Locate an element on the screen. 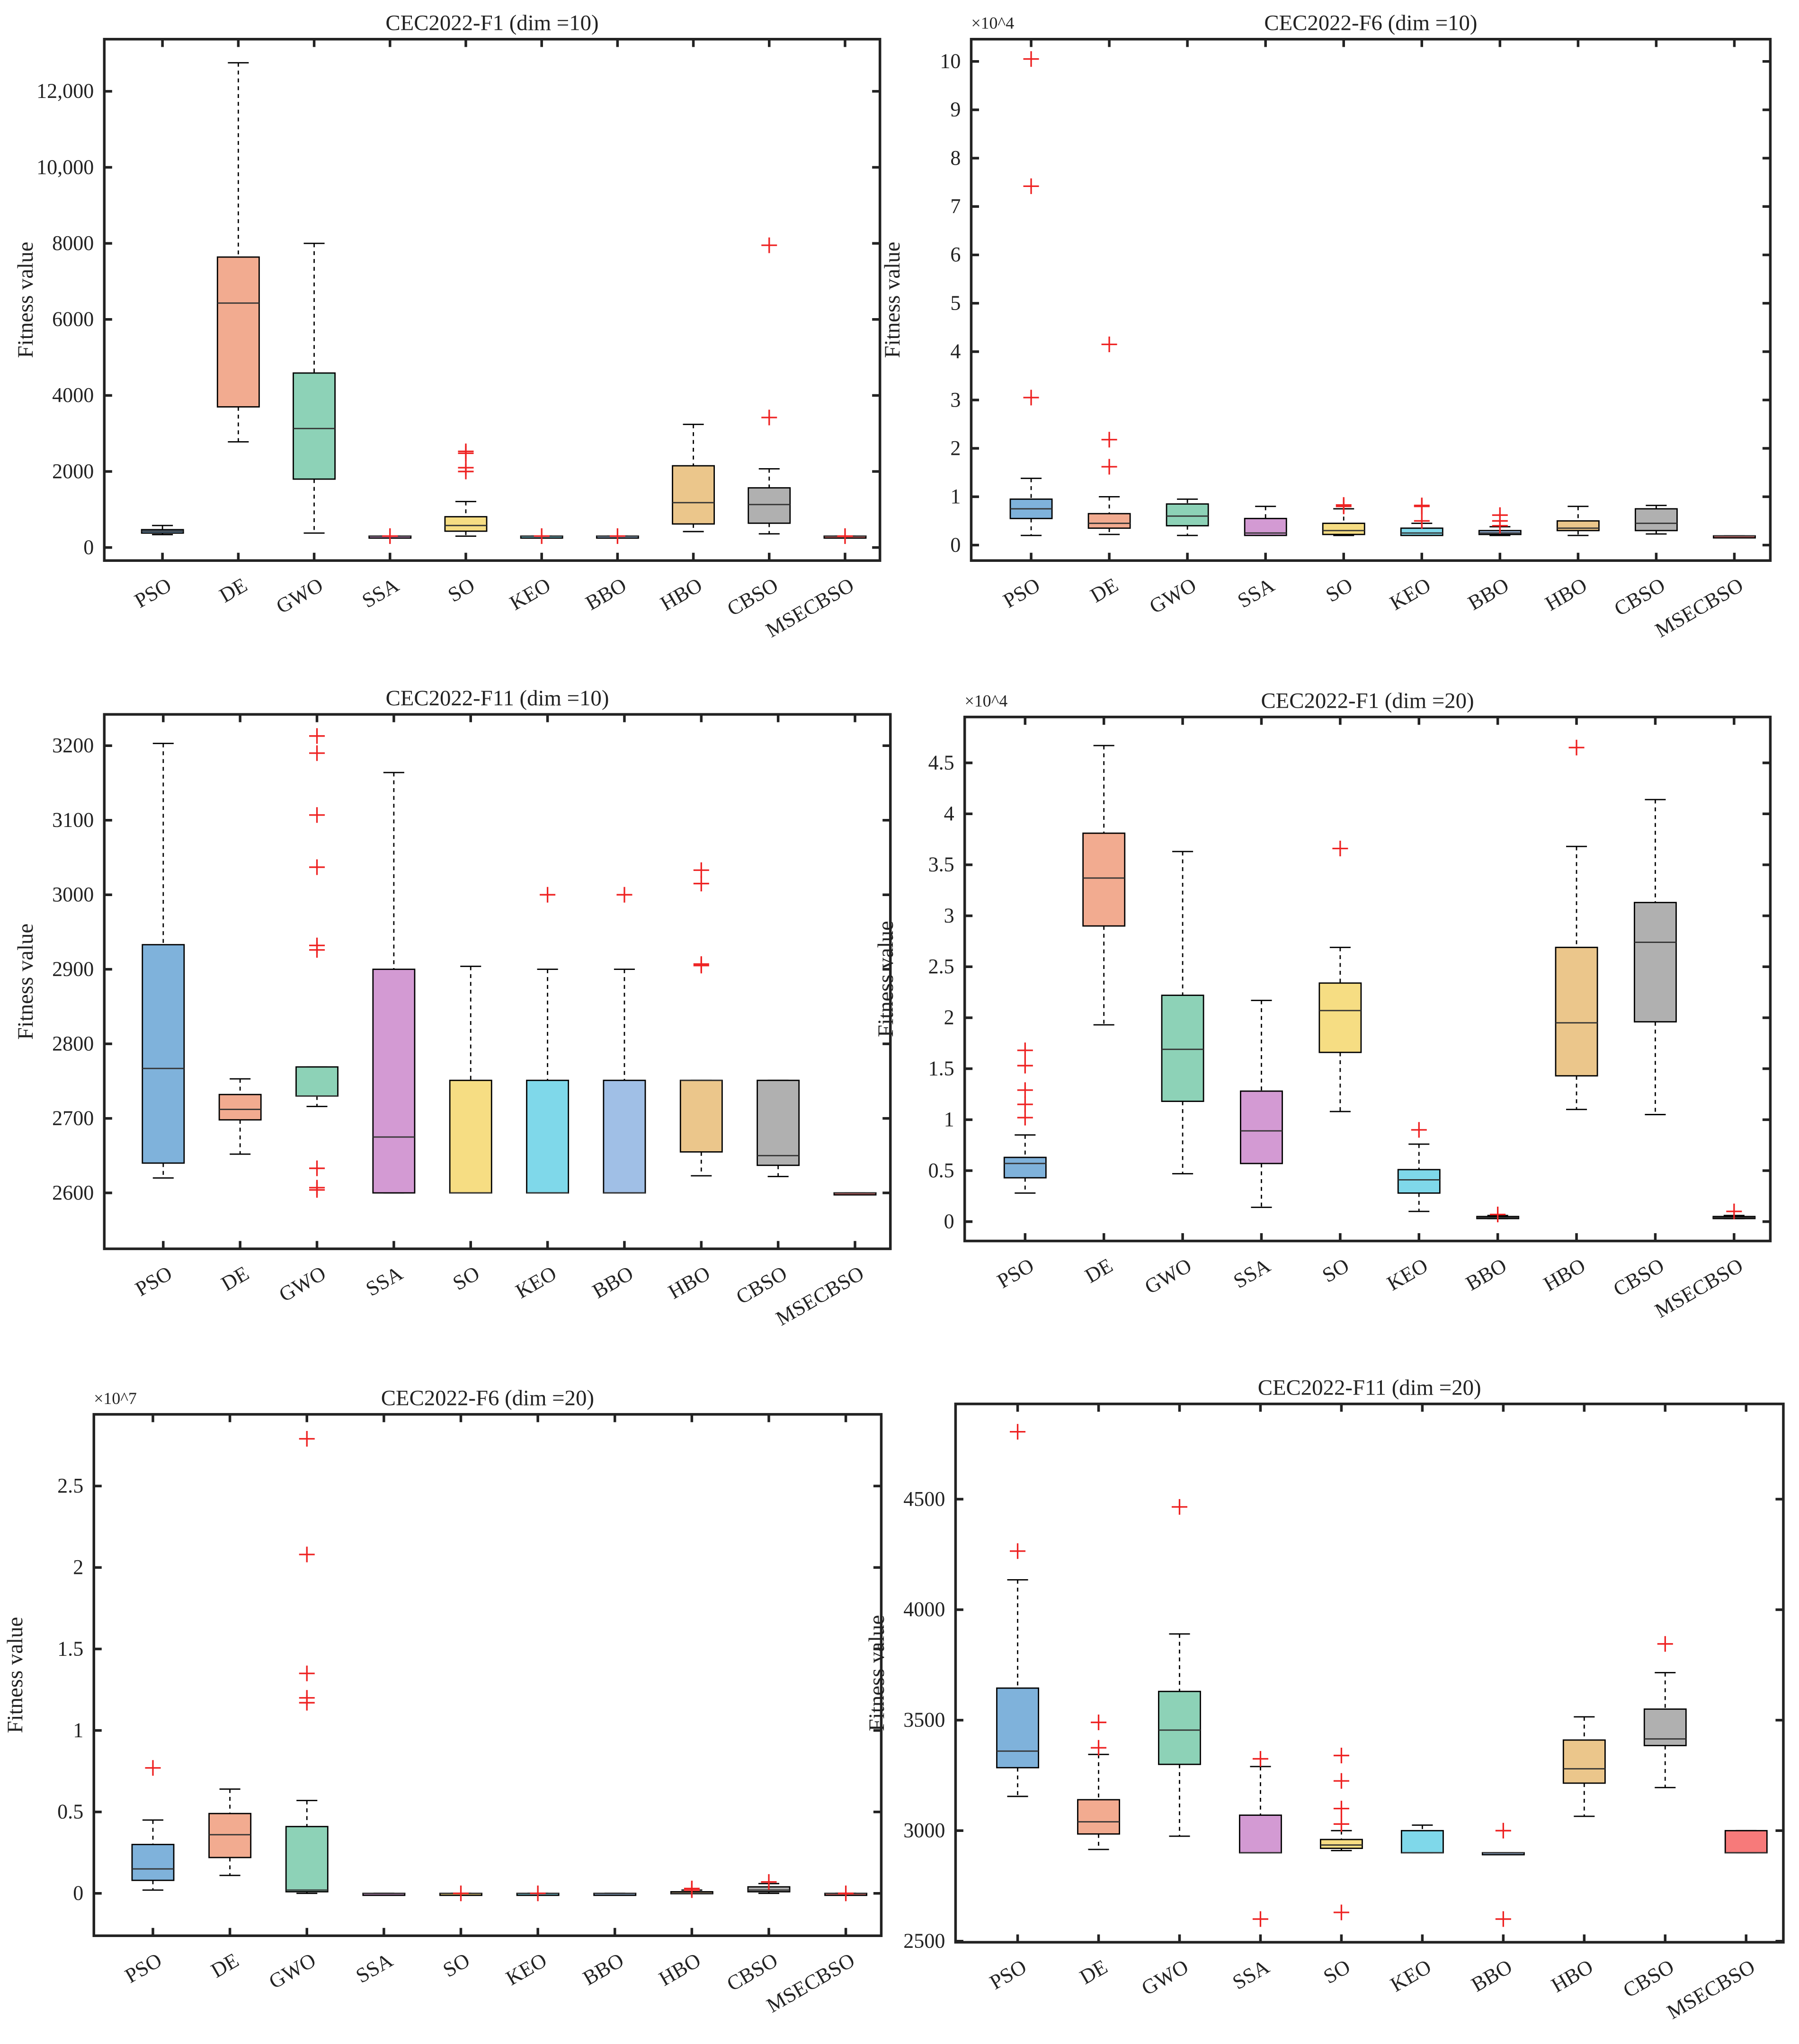 The height and width of the screenshot is (2044, 1799). y-tick-label: 2600 is located at coordinates (73, 1192).